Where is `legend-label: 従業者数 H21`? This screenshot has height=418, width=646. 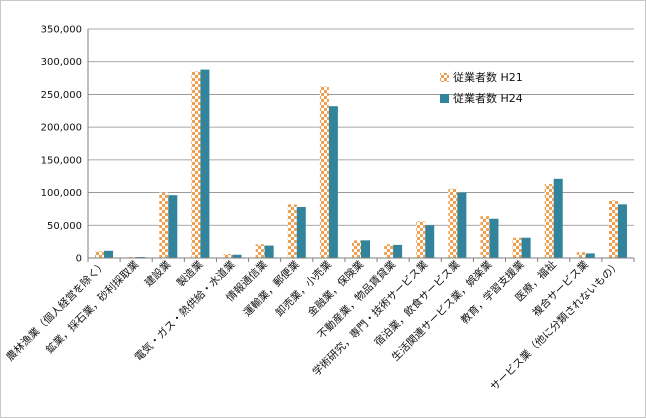 legend-label: 従業者数 H21 is located at coordinates (488, 77).